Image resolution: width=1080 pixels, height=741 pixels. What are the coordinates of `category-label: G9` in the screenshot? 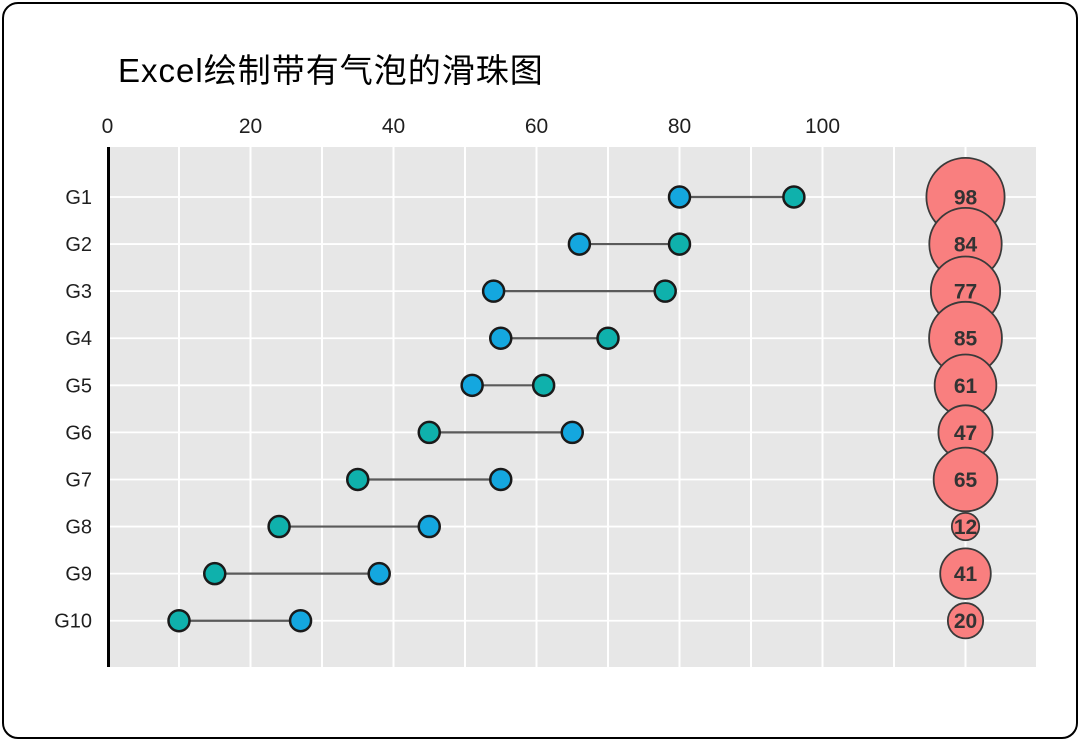 It's located at (78, 575).